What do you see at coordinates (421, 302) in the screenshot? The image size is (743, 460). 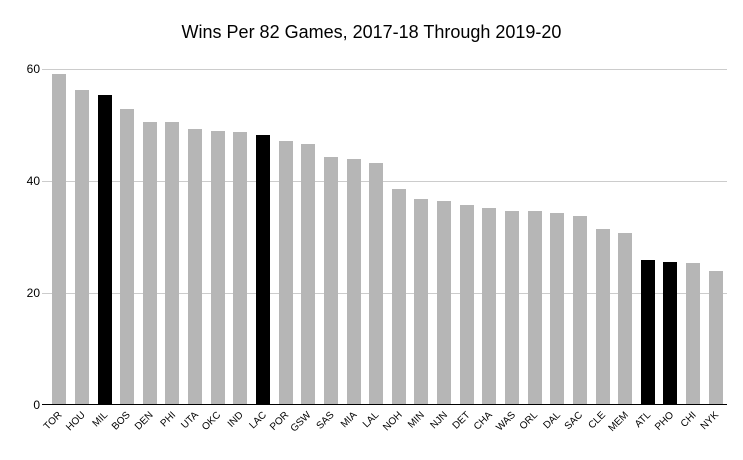 I see `bar-min` at bounding box center [421, 302].